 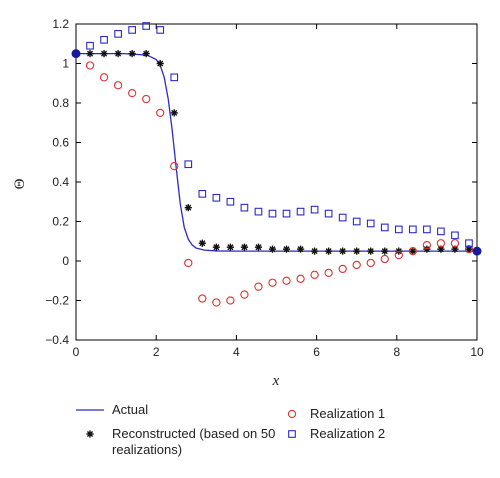 What do you see at coordinates (57, 301) in the screenshot?
I see `y-tick-label: −0.2` at bounding box center [57, 301].